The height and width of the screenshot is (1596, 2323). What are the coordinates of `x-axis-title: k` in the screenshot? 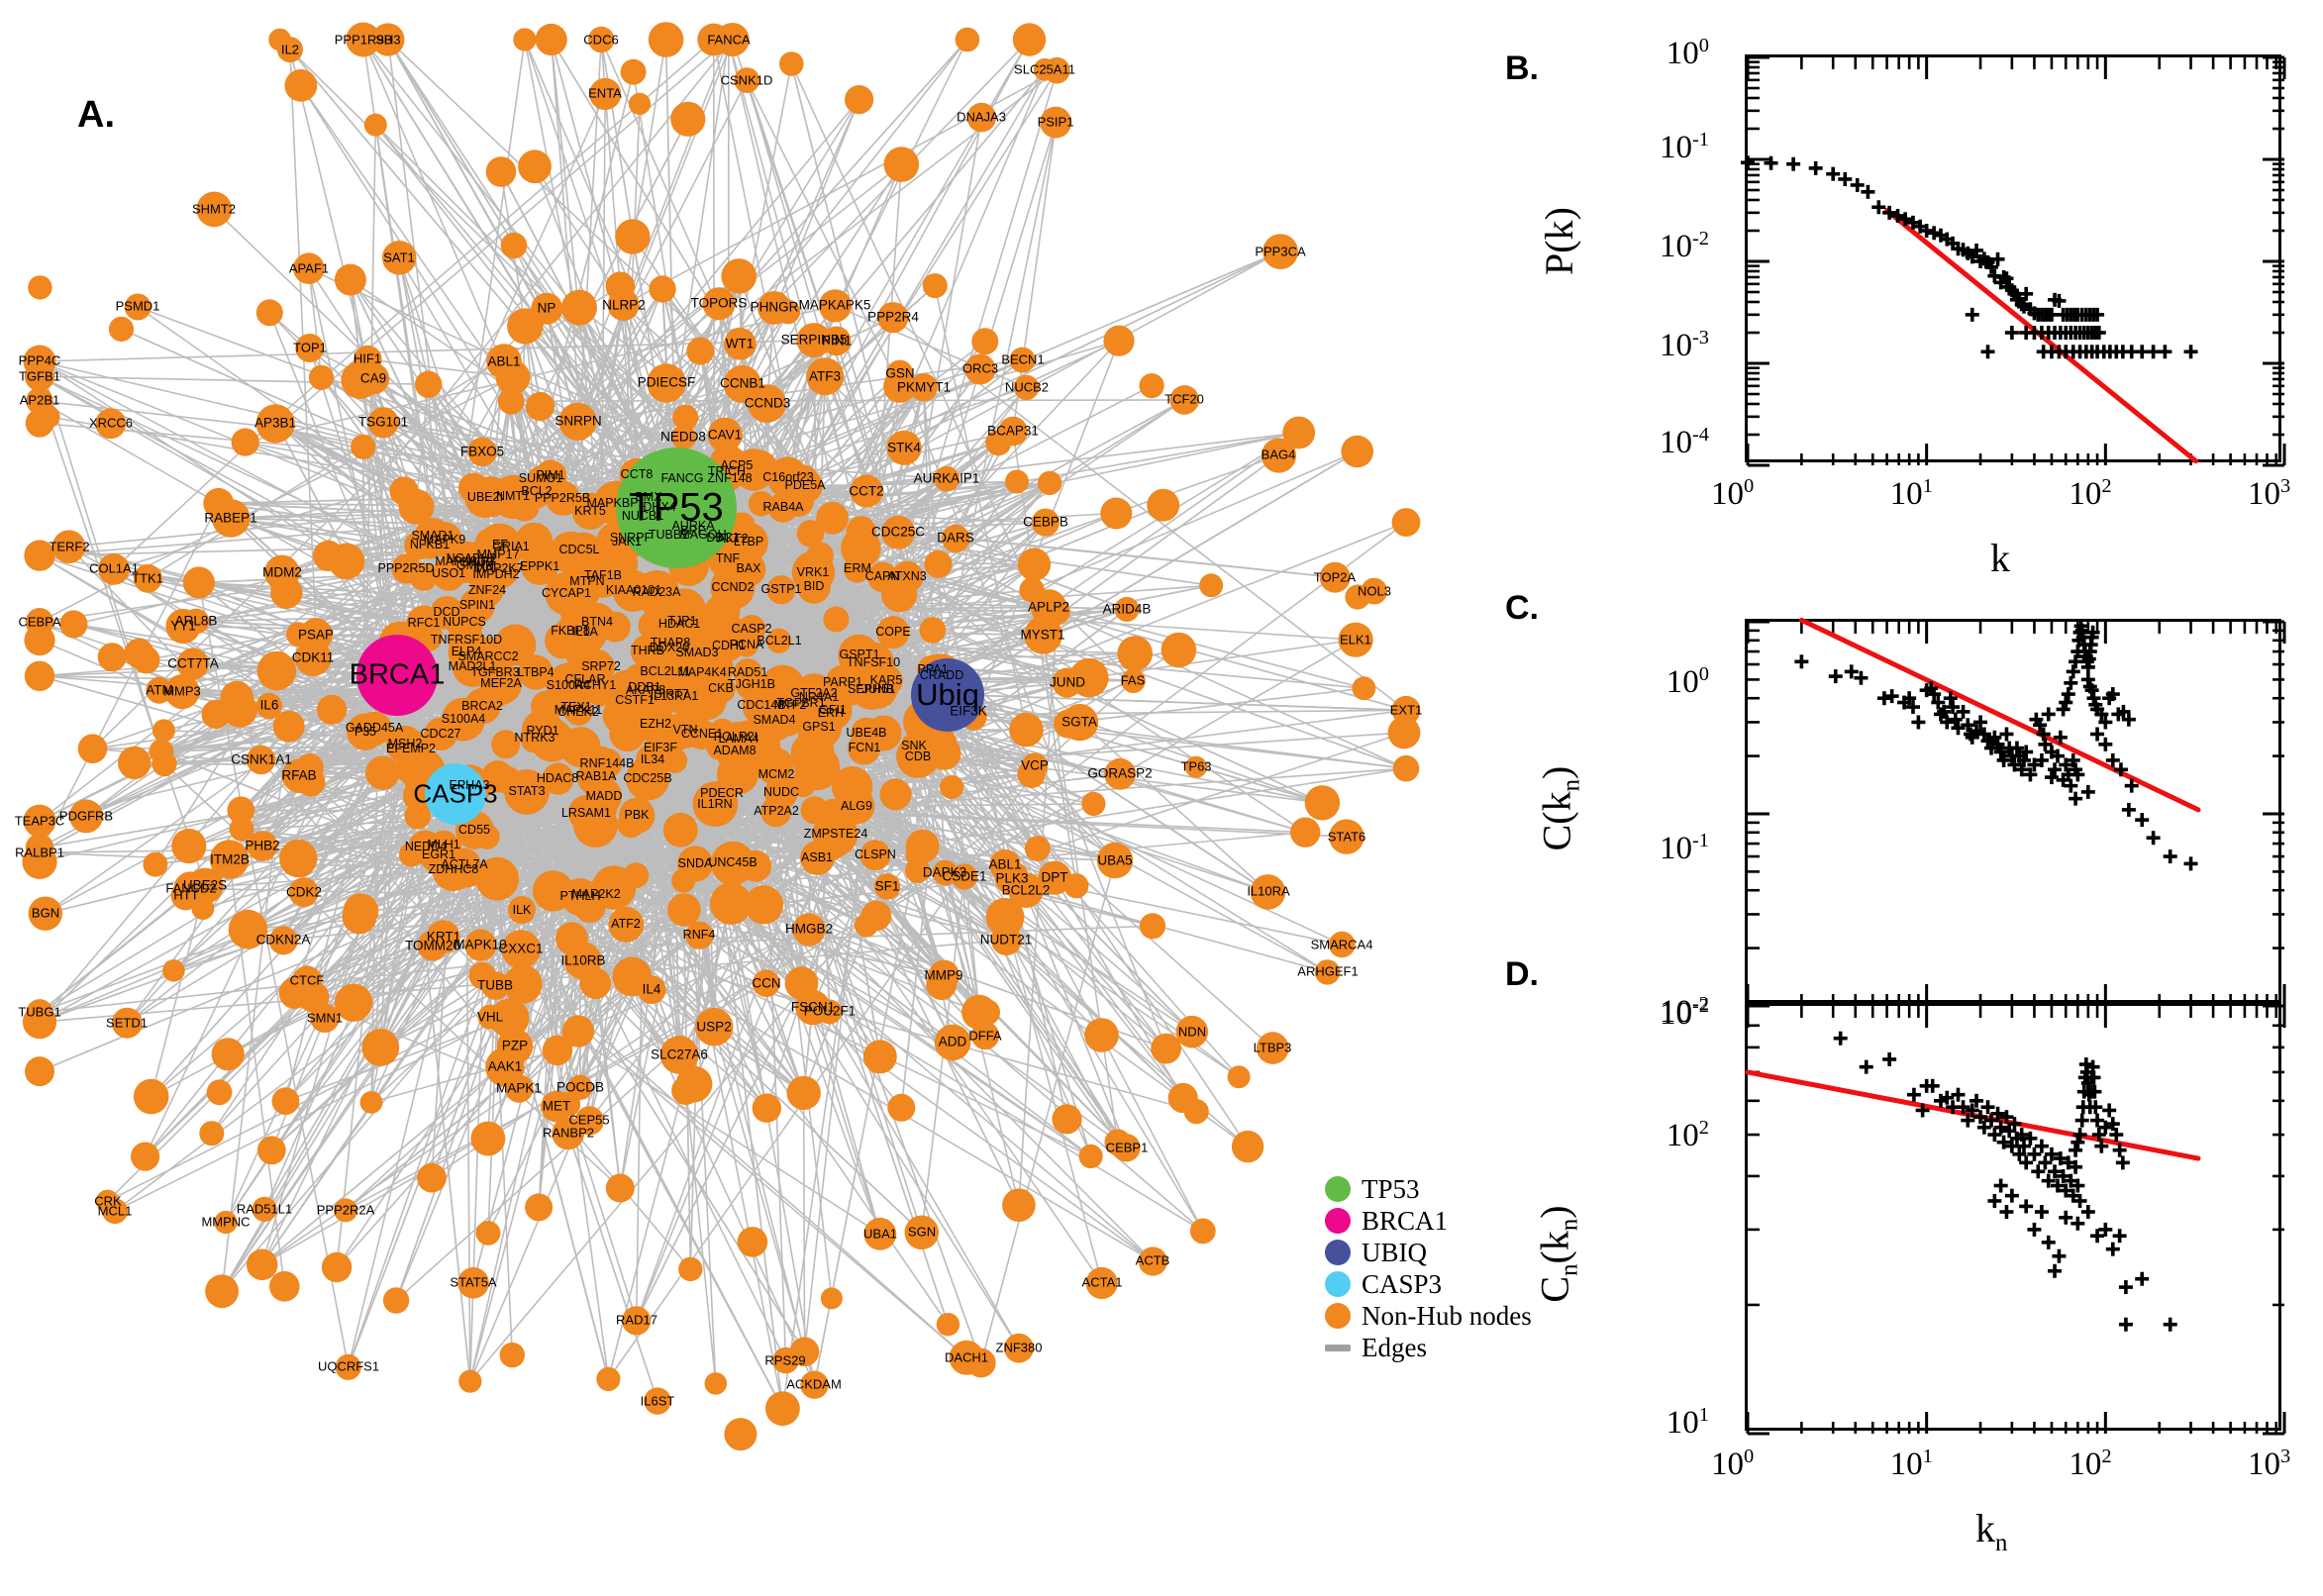 It's located at (2000, 558).